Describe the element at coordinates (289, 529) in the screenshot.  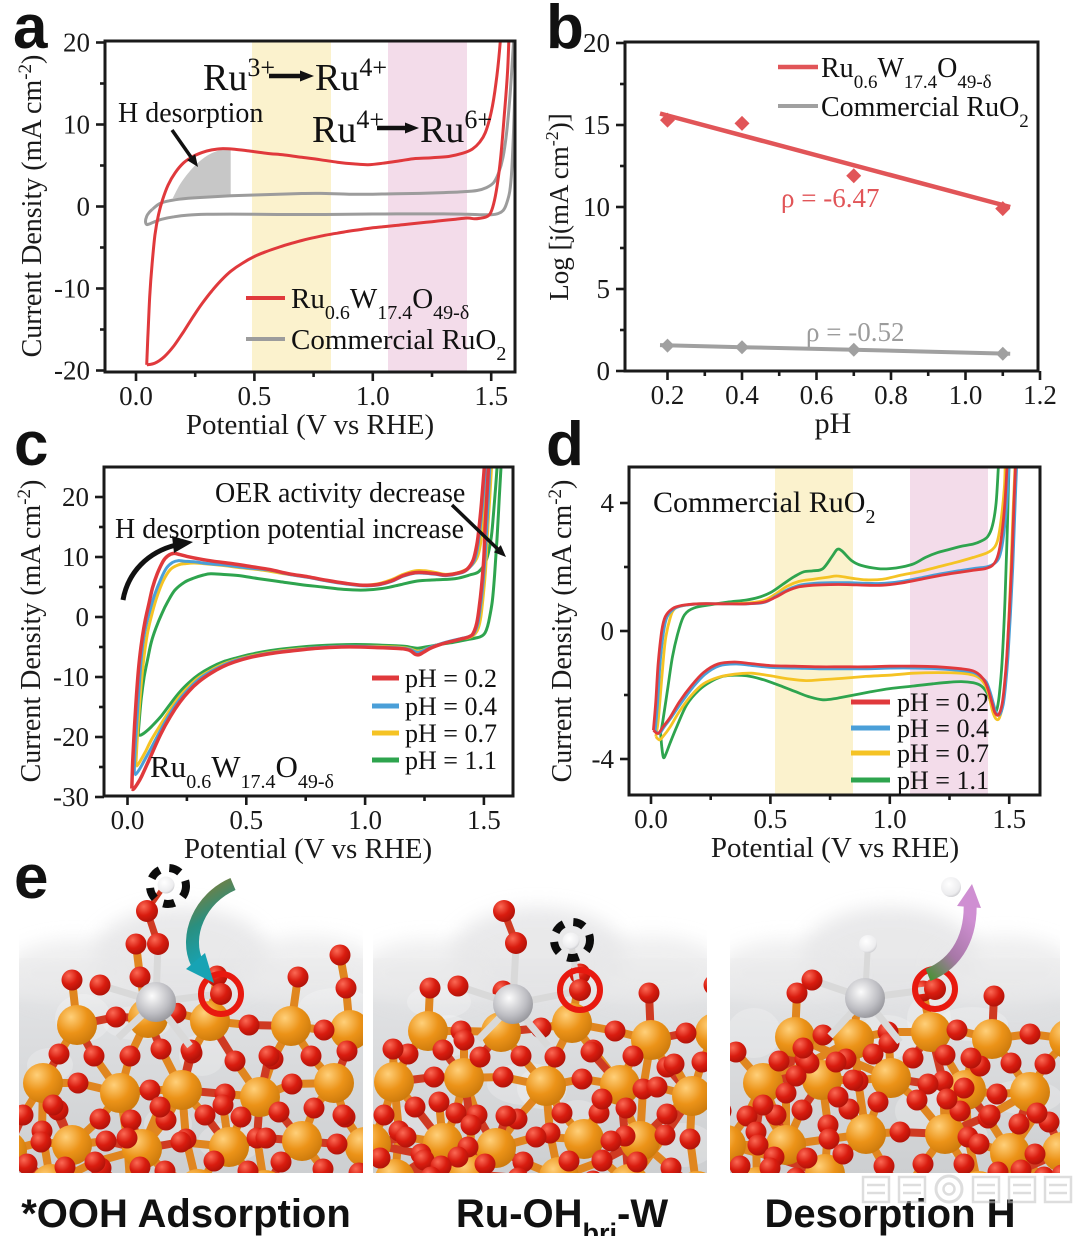
I see `svg-text:H desorption potential increas: H desorption potential increase` at that location.